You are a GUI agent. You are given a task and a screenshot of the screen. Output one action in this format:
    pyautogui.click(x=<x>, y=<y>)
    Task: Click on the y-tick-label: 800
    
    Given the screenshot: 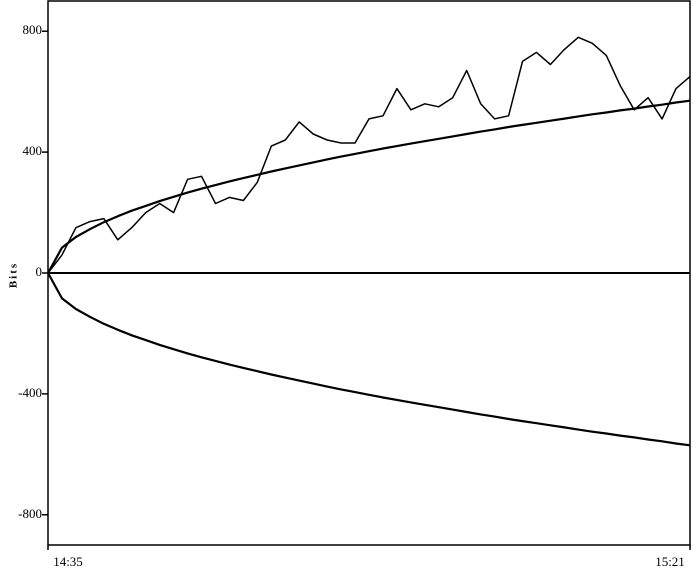 What is the action you would take?
    pyautogui.click(x=33, y=29)
    